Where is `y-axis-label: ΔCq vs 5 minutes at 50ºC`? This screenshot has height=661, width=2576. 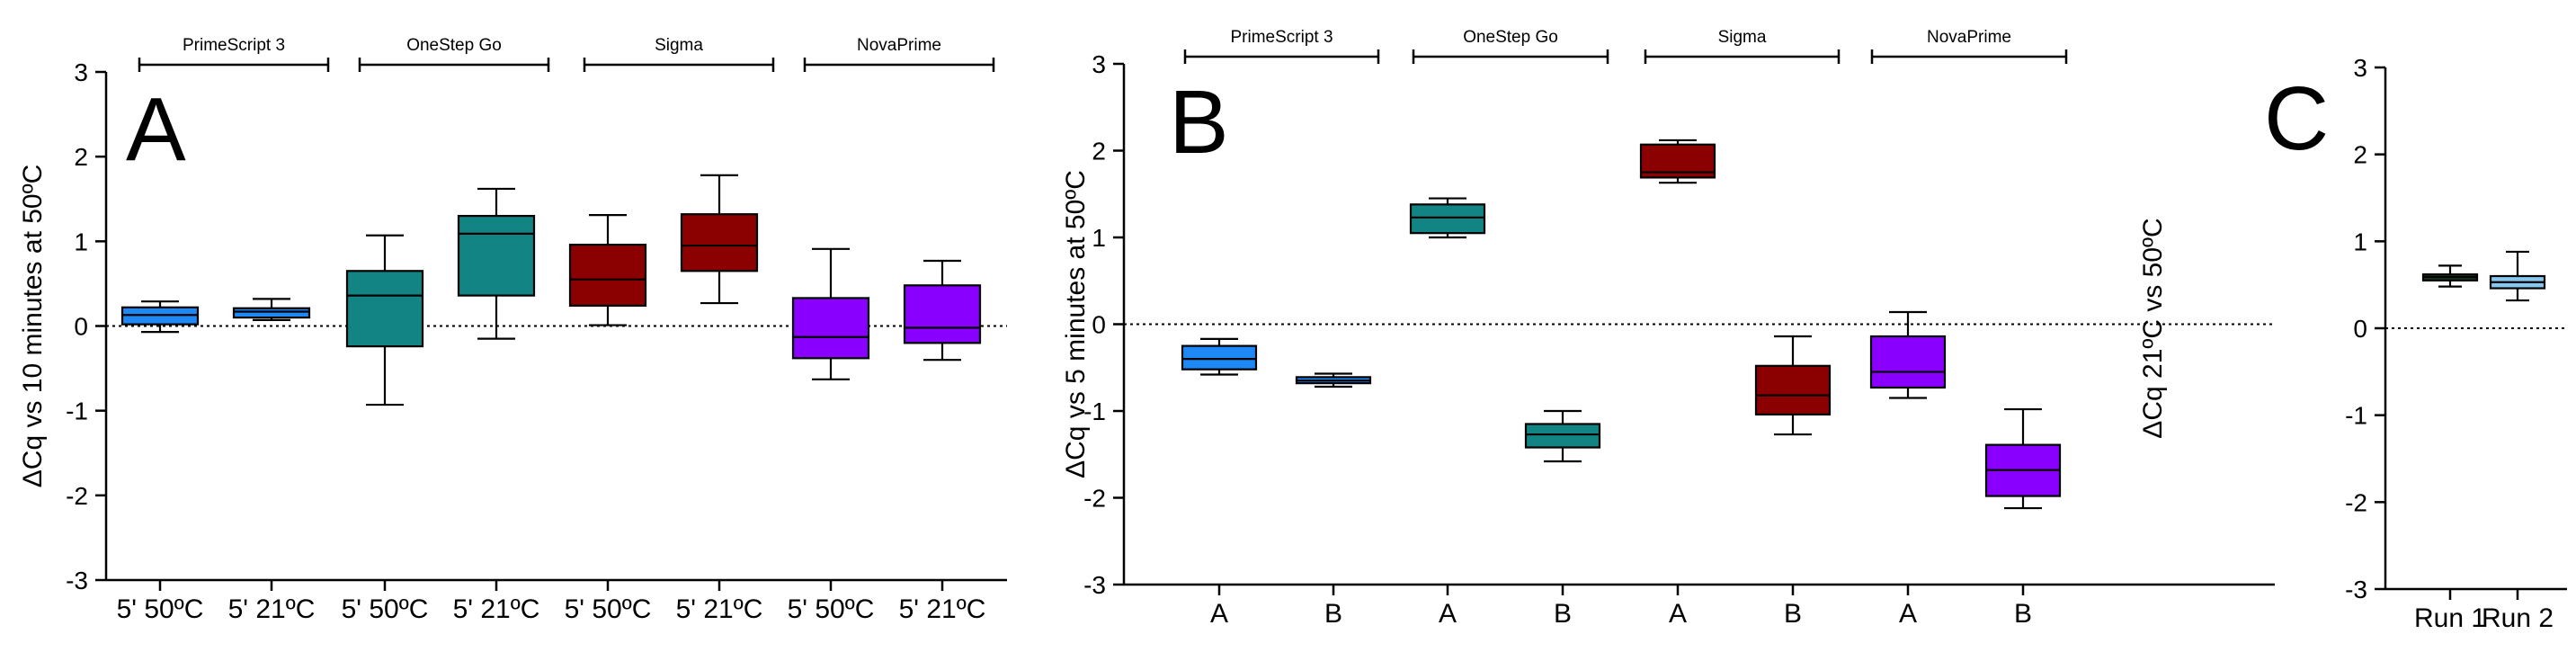 y-axis-label: ΔCq vs 5 minutes at 50ºC is located at coordinates (1076, 324).